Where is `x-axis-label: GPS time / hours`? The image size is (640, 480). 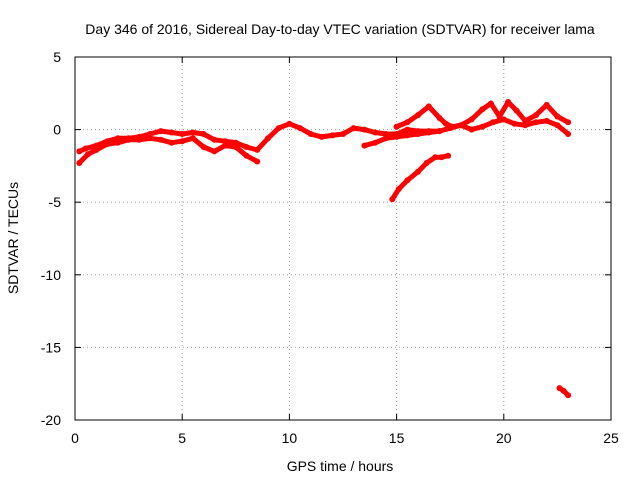
x-axis-label: GPS time / hours is located at coordinates (340, 466).